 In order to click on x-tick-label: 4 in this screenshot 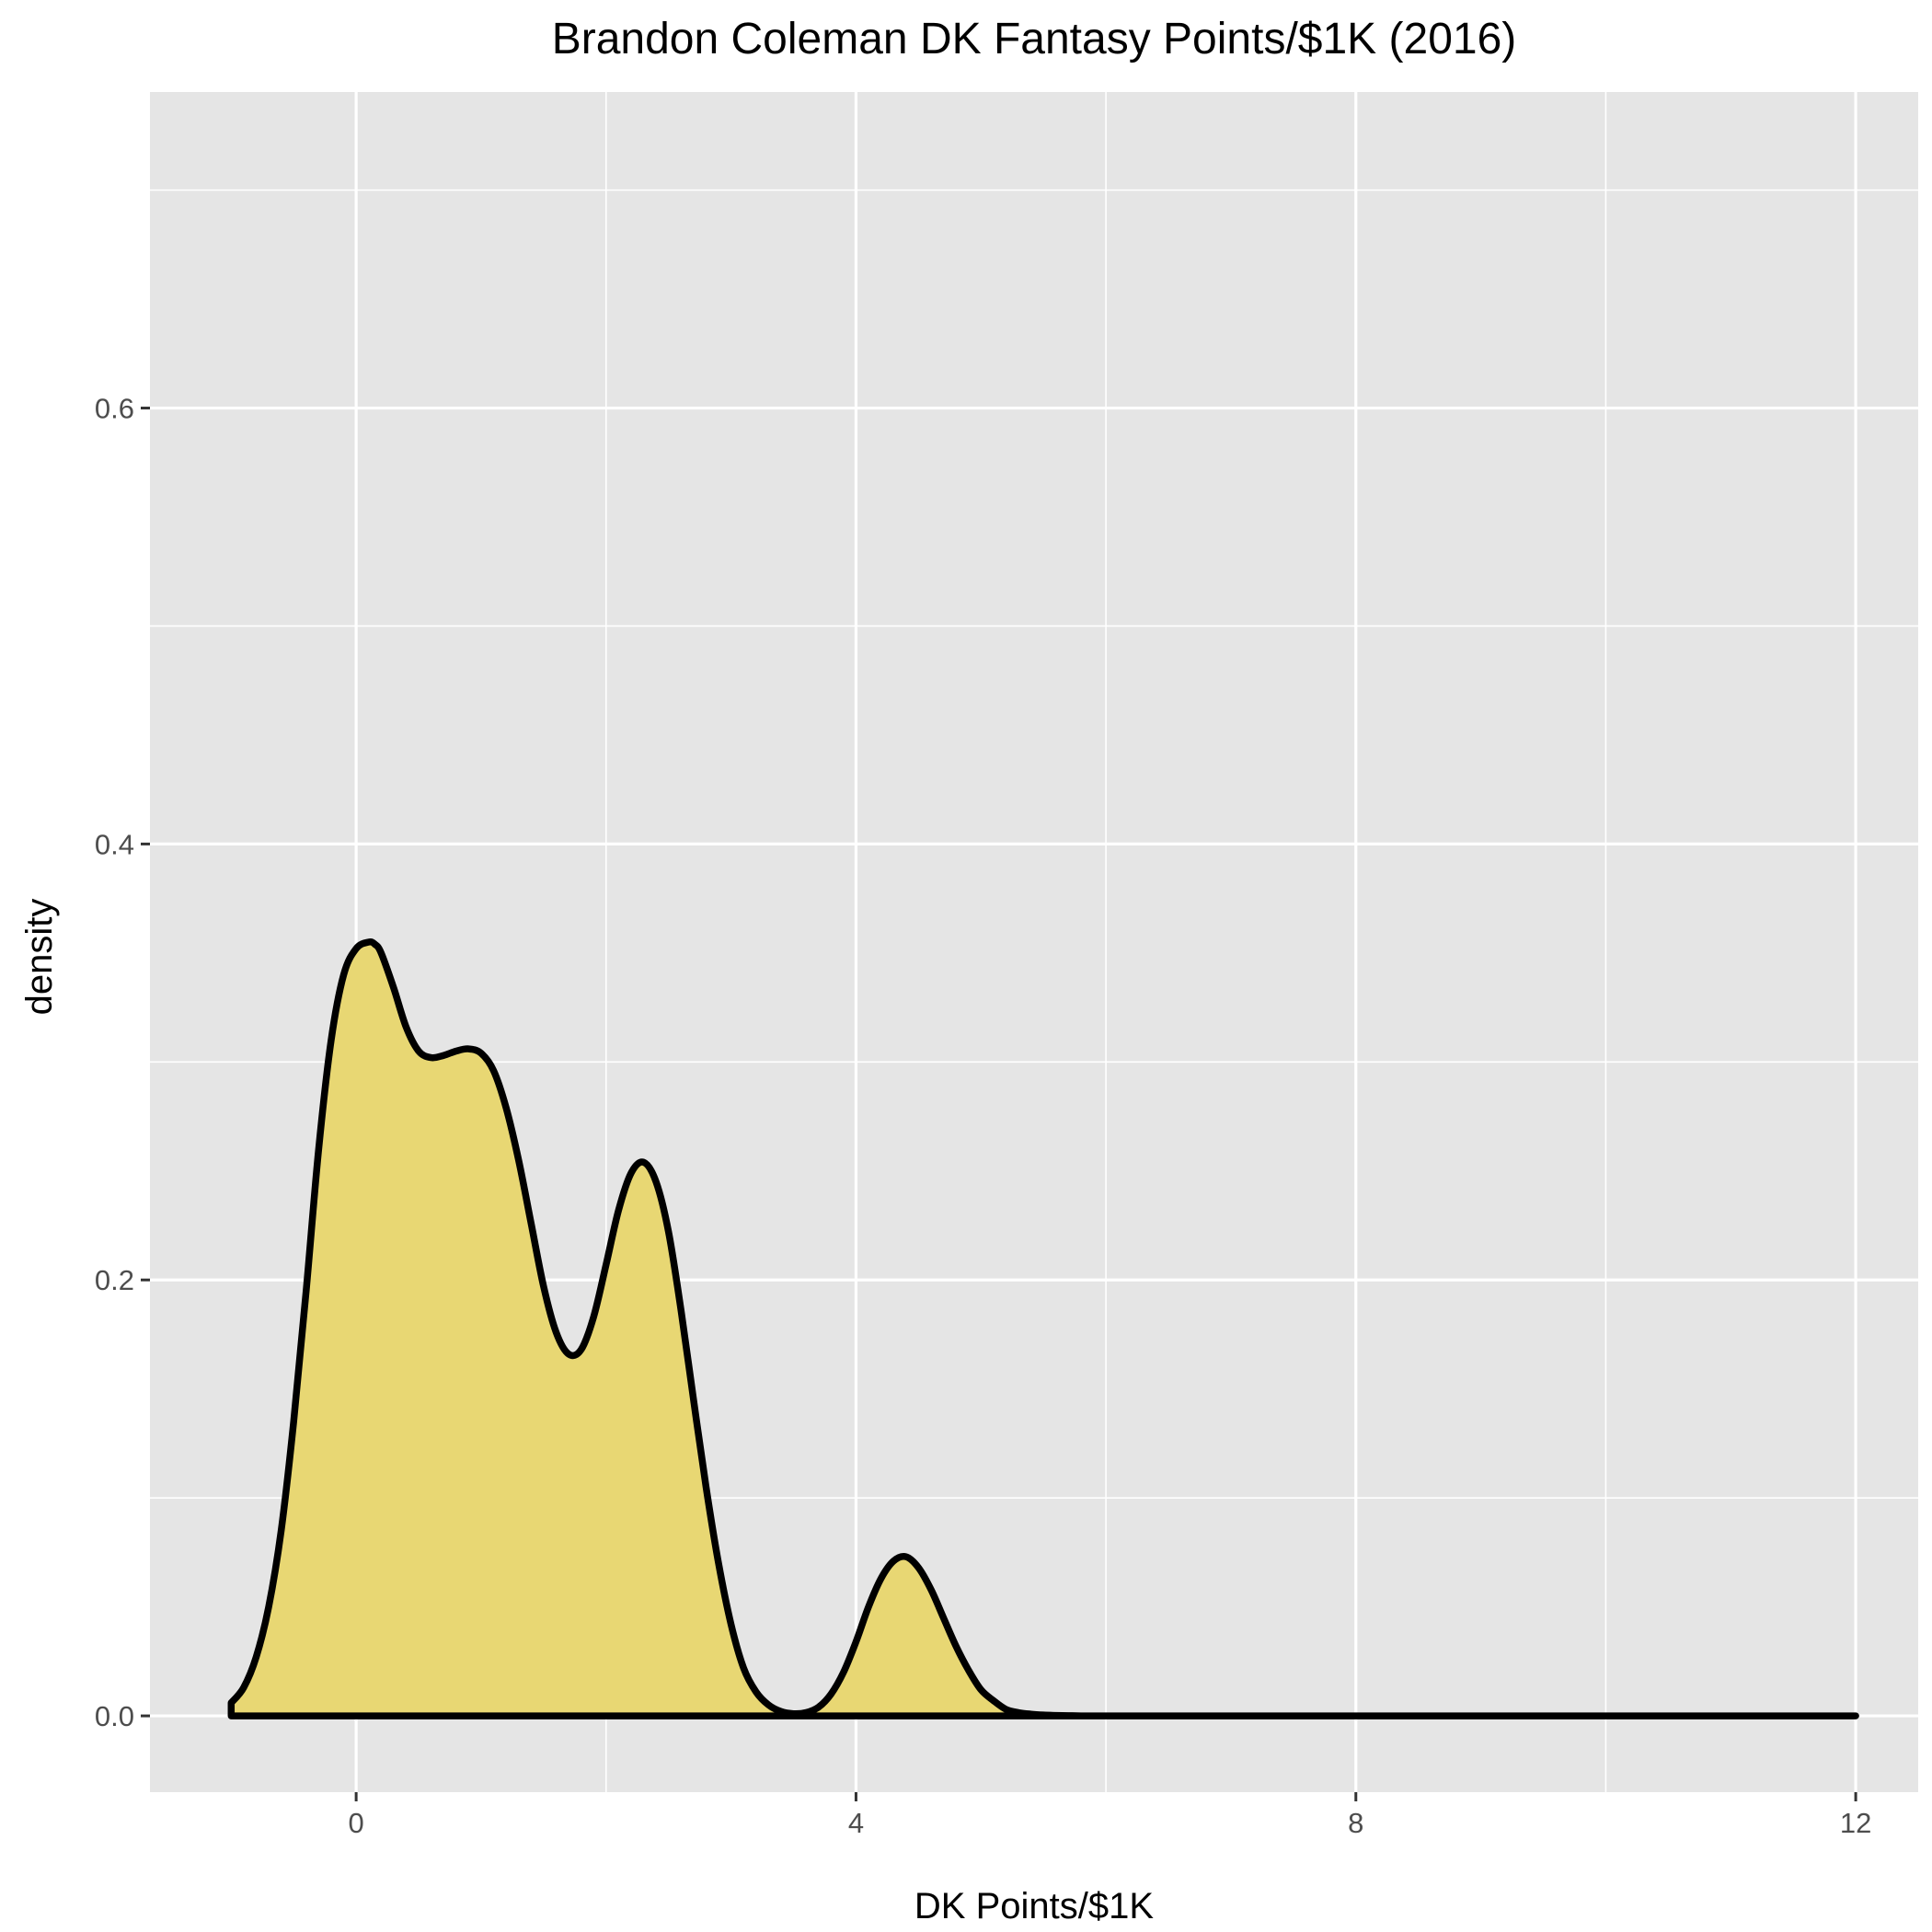, I will do `click(856, 1823)`.